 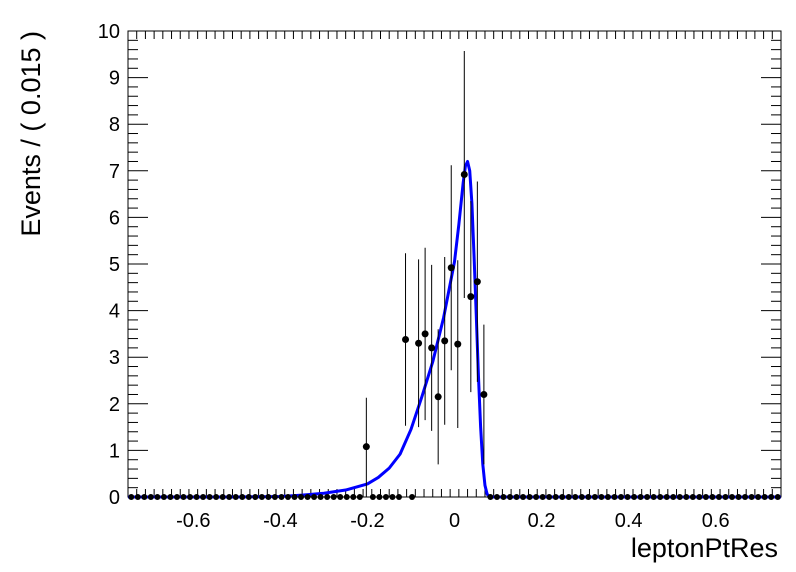 I want to click on y-tick-label: 10, so click(x=109, y=32).